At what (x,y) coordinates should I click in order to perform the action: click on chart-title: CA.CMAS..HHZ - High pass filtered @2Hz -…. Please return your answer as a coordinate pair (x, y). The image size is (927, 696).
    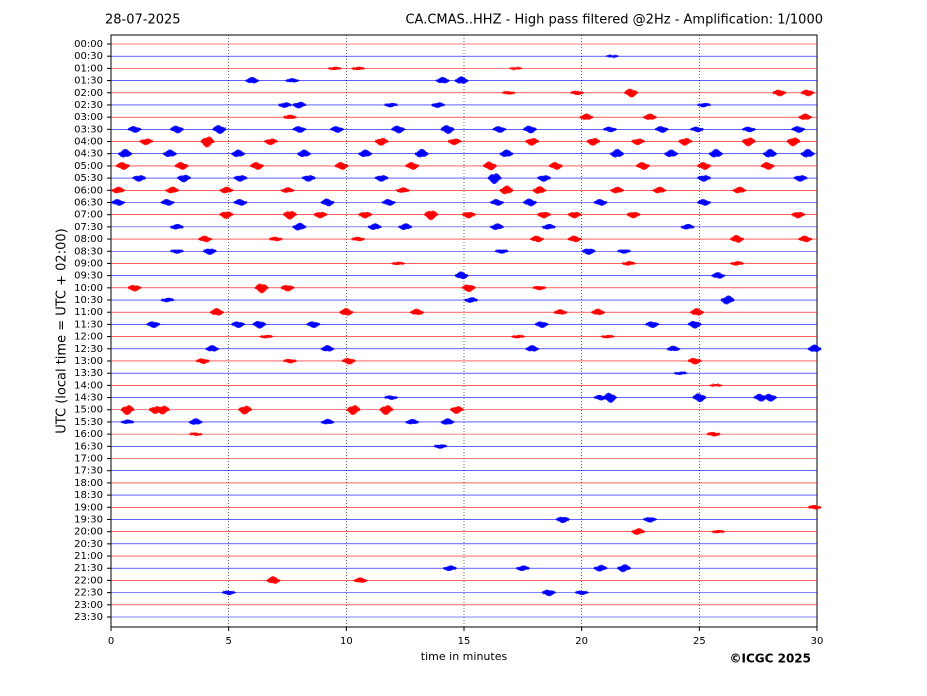
    Looking at the image, I should click on (614, 20).